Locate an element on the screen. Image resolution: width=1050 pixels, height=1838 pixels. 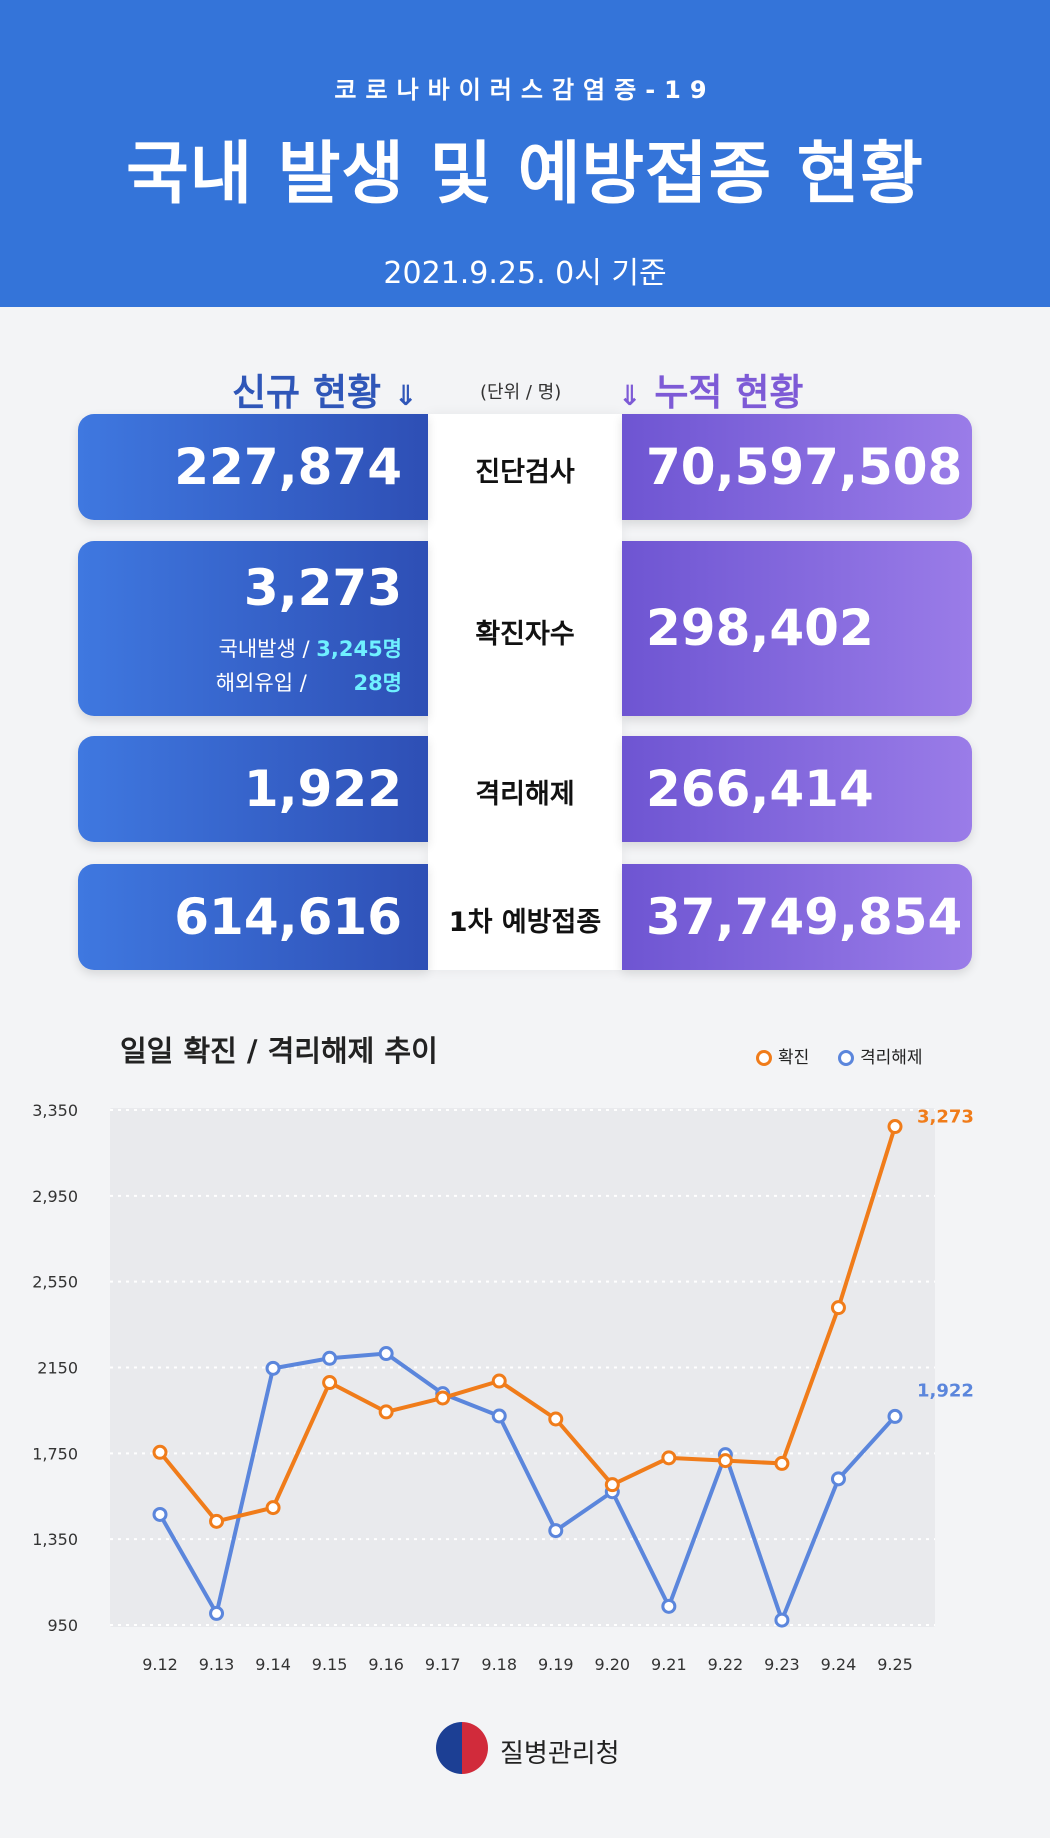
y-tick-label: 2,950 is located at coordinates (55, 1196).